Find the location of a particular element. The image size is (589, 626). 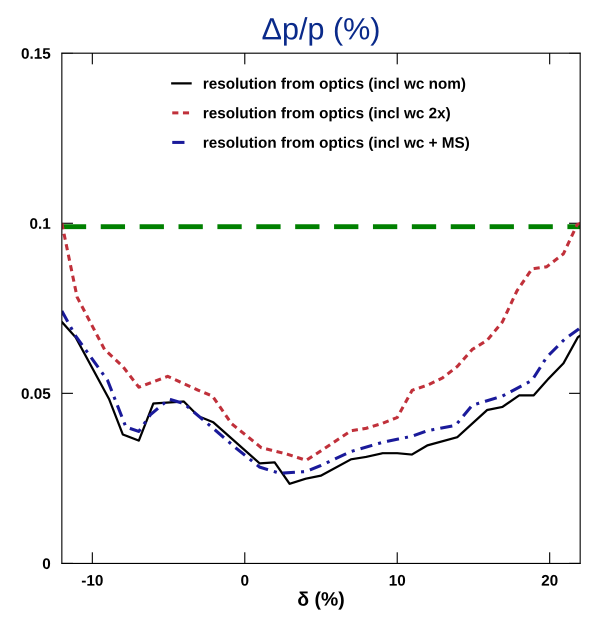

legend-label: resolution from optics (incl wc 2x) is located at coordinates (327, 114).